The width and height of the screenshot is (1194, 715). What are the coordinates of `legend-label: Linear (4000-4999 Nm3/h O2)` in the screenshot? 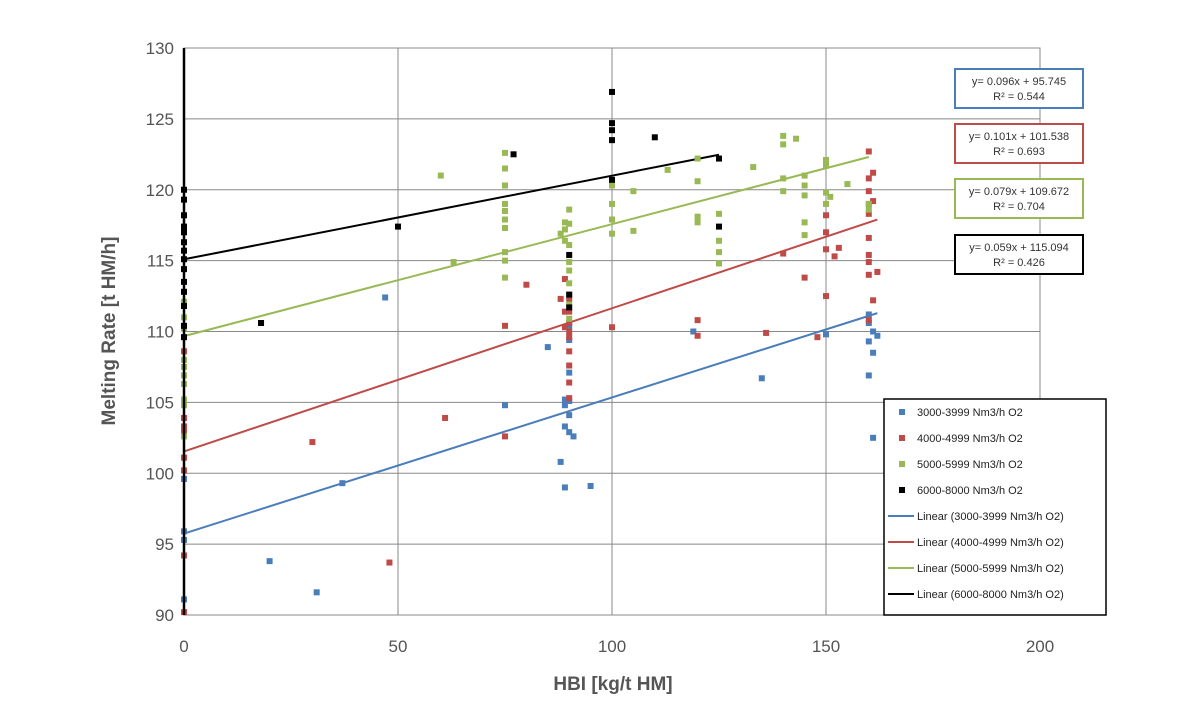 It's located at (990, 543).